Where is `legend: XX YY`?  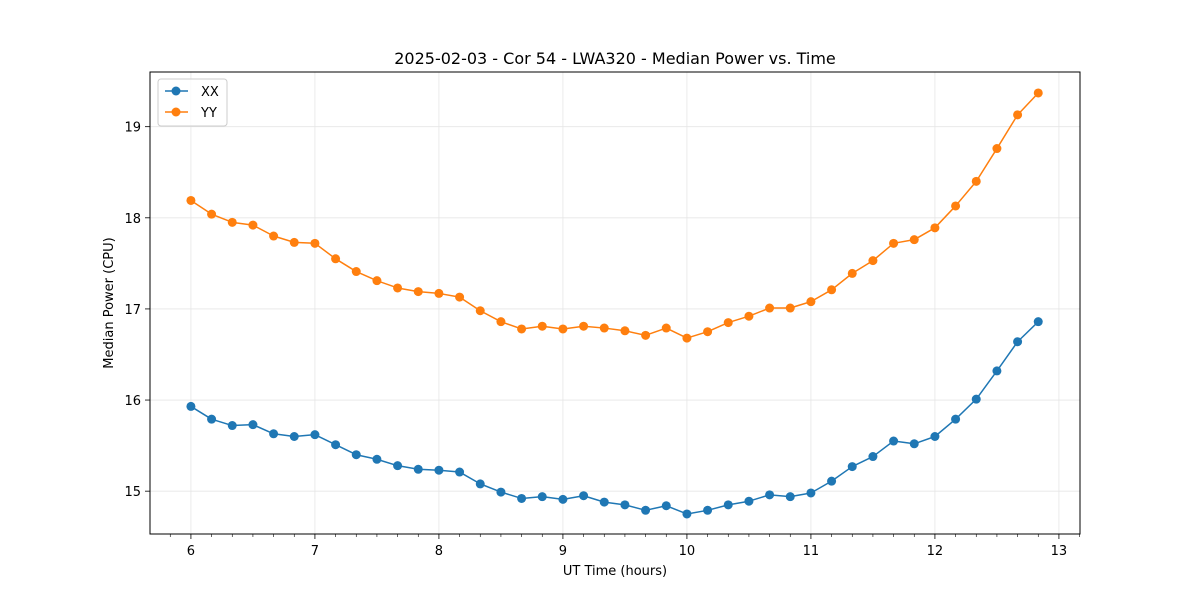 legend: XX YY is located at coordinates (192, 102).